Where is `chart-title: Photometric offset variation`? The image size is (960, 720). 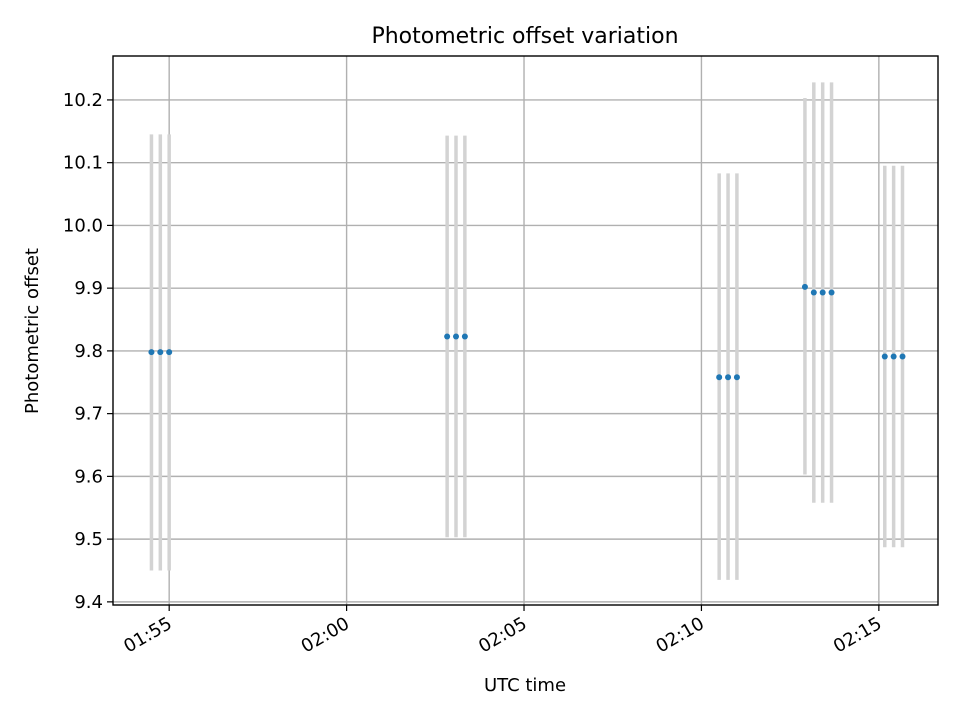 chart-title: Photometric offset variation is located at coordinates (524, 36).